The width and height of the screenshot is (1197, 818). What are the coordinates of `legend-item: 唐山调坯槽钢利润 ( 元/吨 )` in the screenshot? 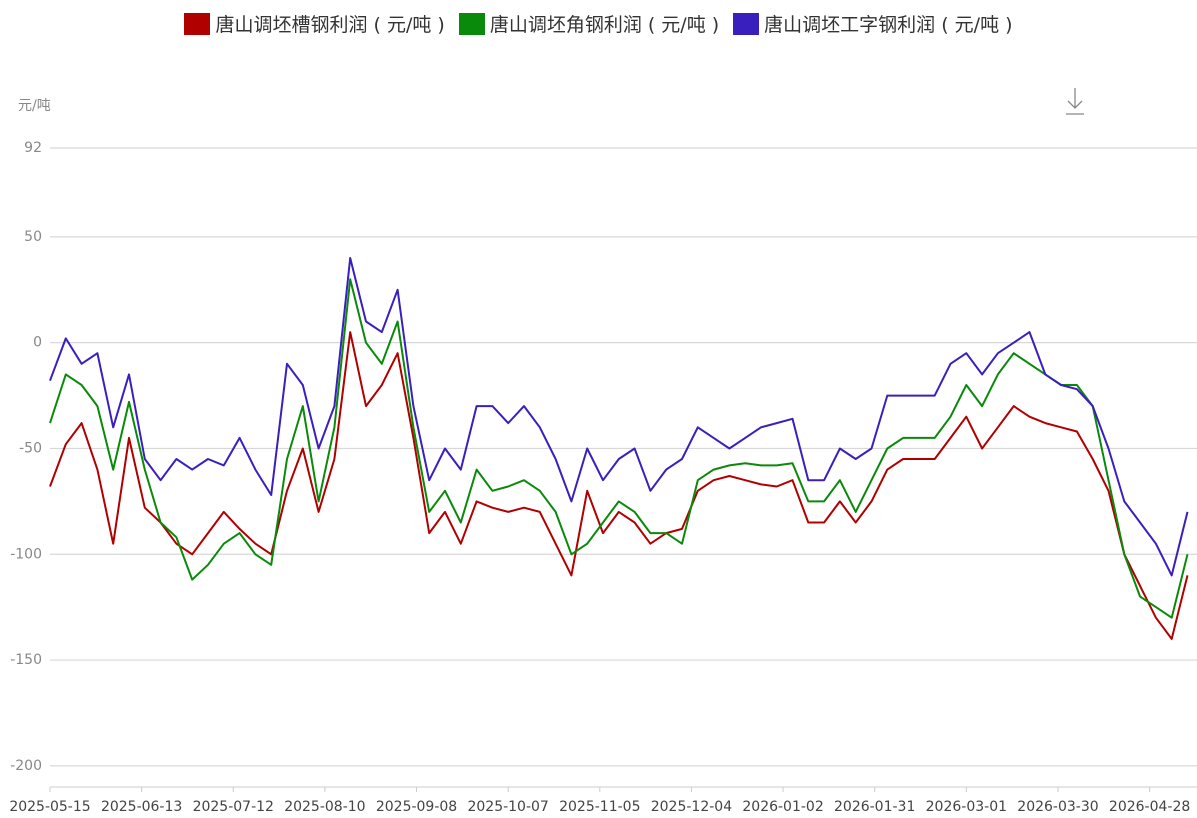 It's located at (314, 23).